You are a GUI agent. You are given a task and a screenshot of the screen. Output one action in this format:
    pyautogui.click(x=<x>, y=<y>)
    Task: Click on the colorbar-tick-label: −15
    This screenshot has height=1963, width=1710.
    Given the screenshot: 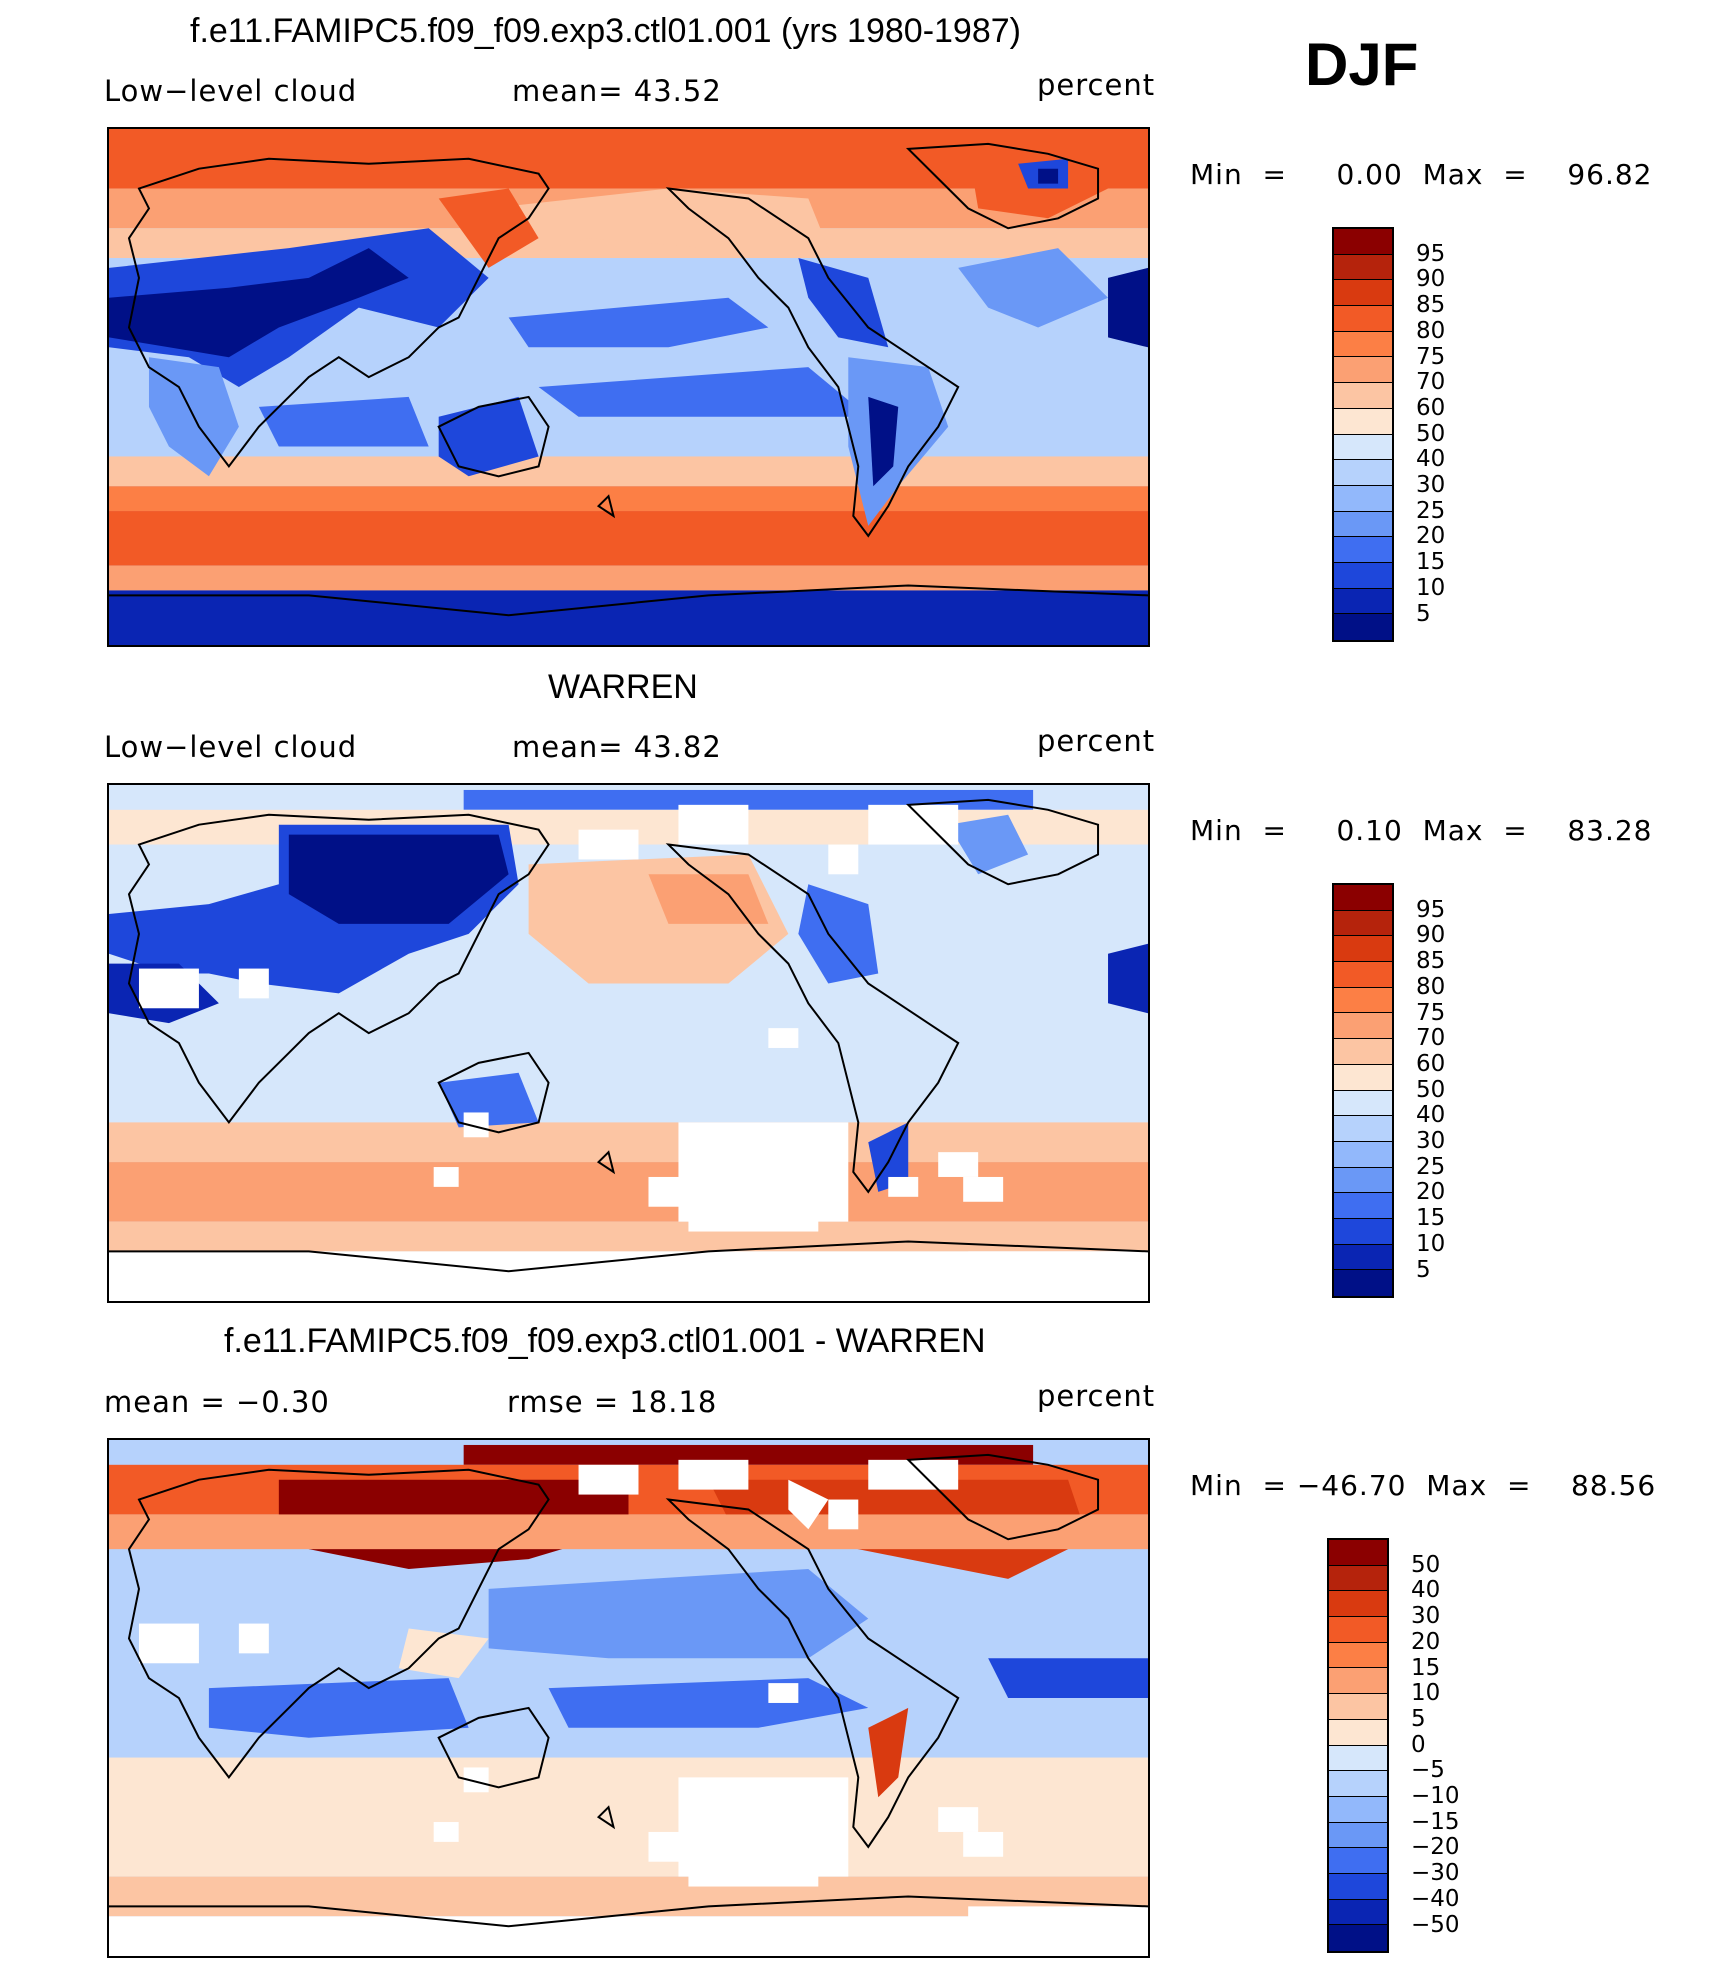 What is the action you would take?
    pyautogui.click(x=1435, y=1821)
    